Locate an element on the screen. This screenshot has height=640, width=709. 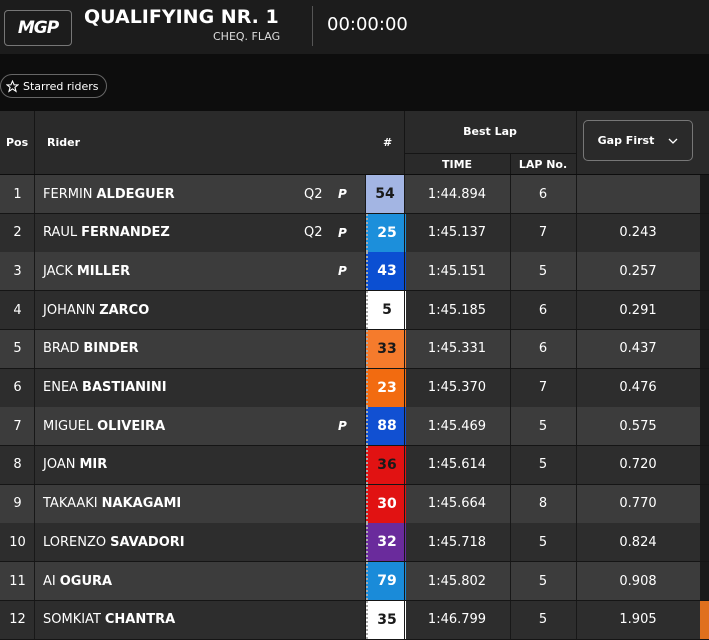
rider-name: FERMIN ALDEGUER is located at coordinates (109, 194).